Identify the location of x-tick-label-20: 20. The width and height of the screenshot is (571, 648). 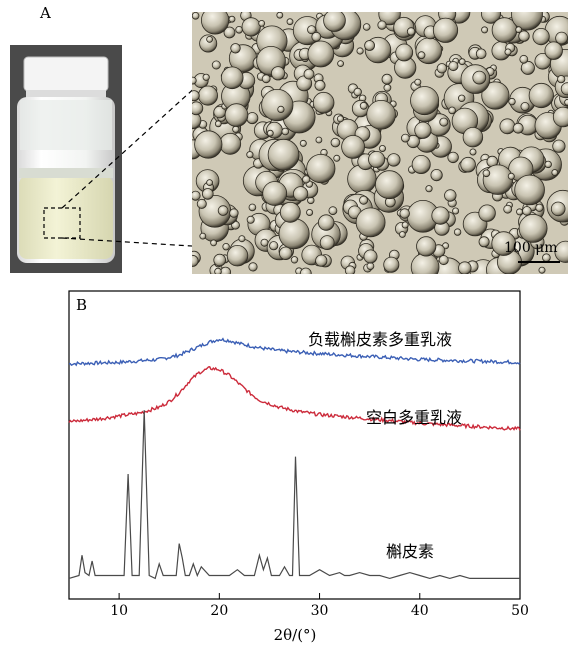
(219, 611).